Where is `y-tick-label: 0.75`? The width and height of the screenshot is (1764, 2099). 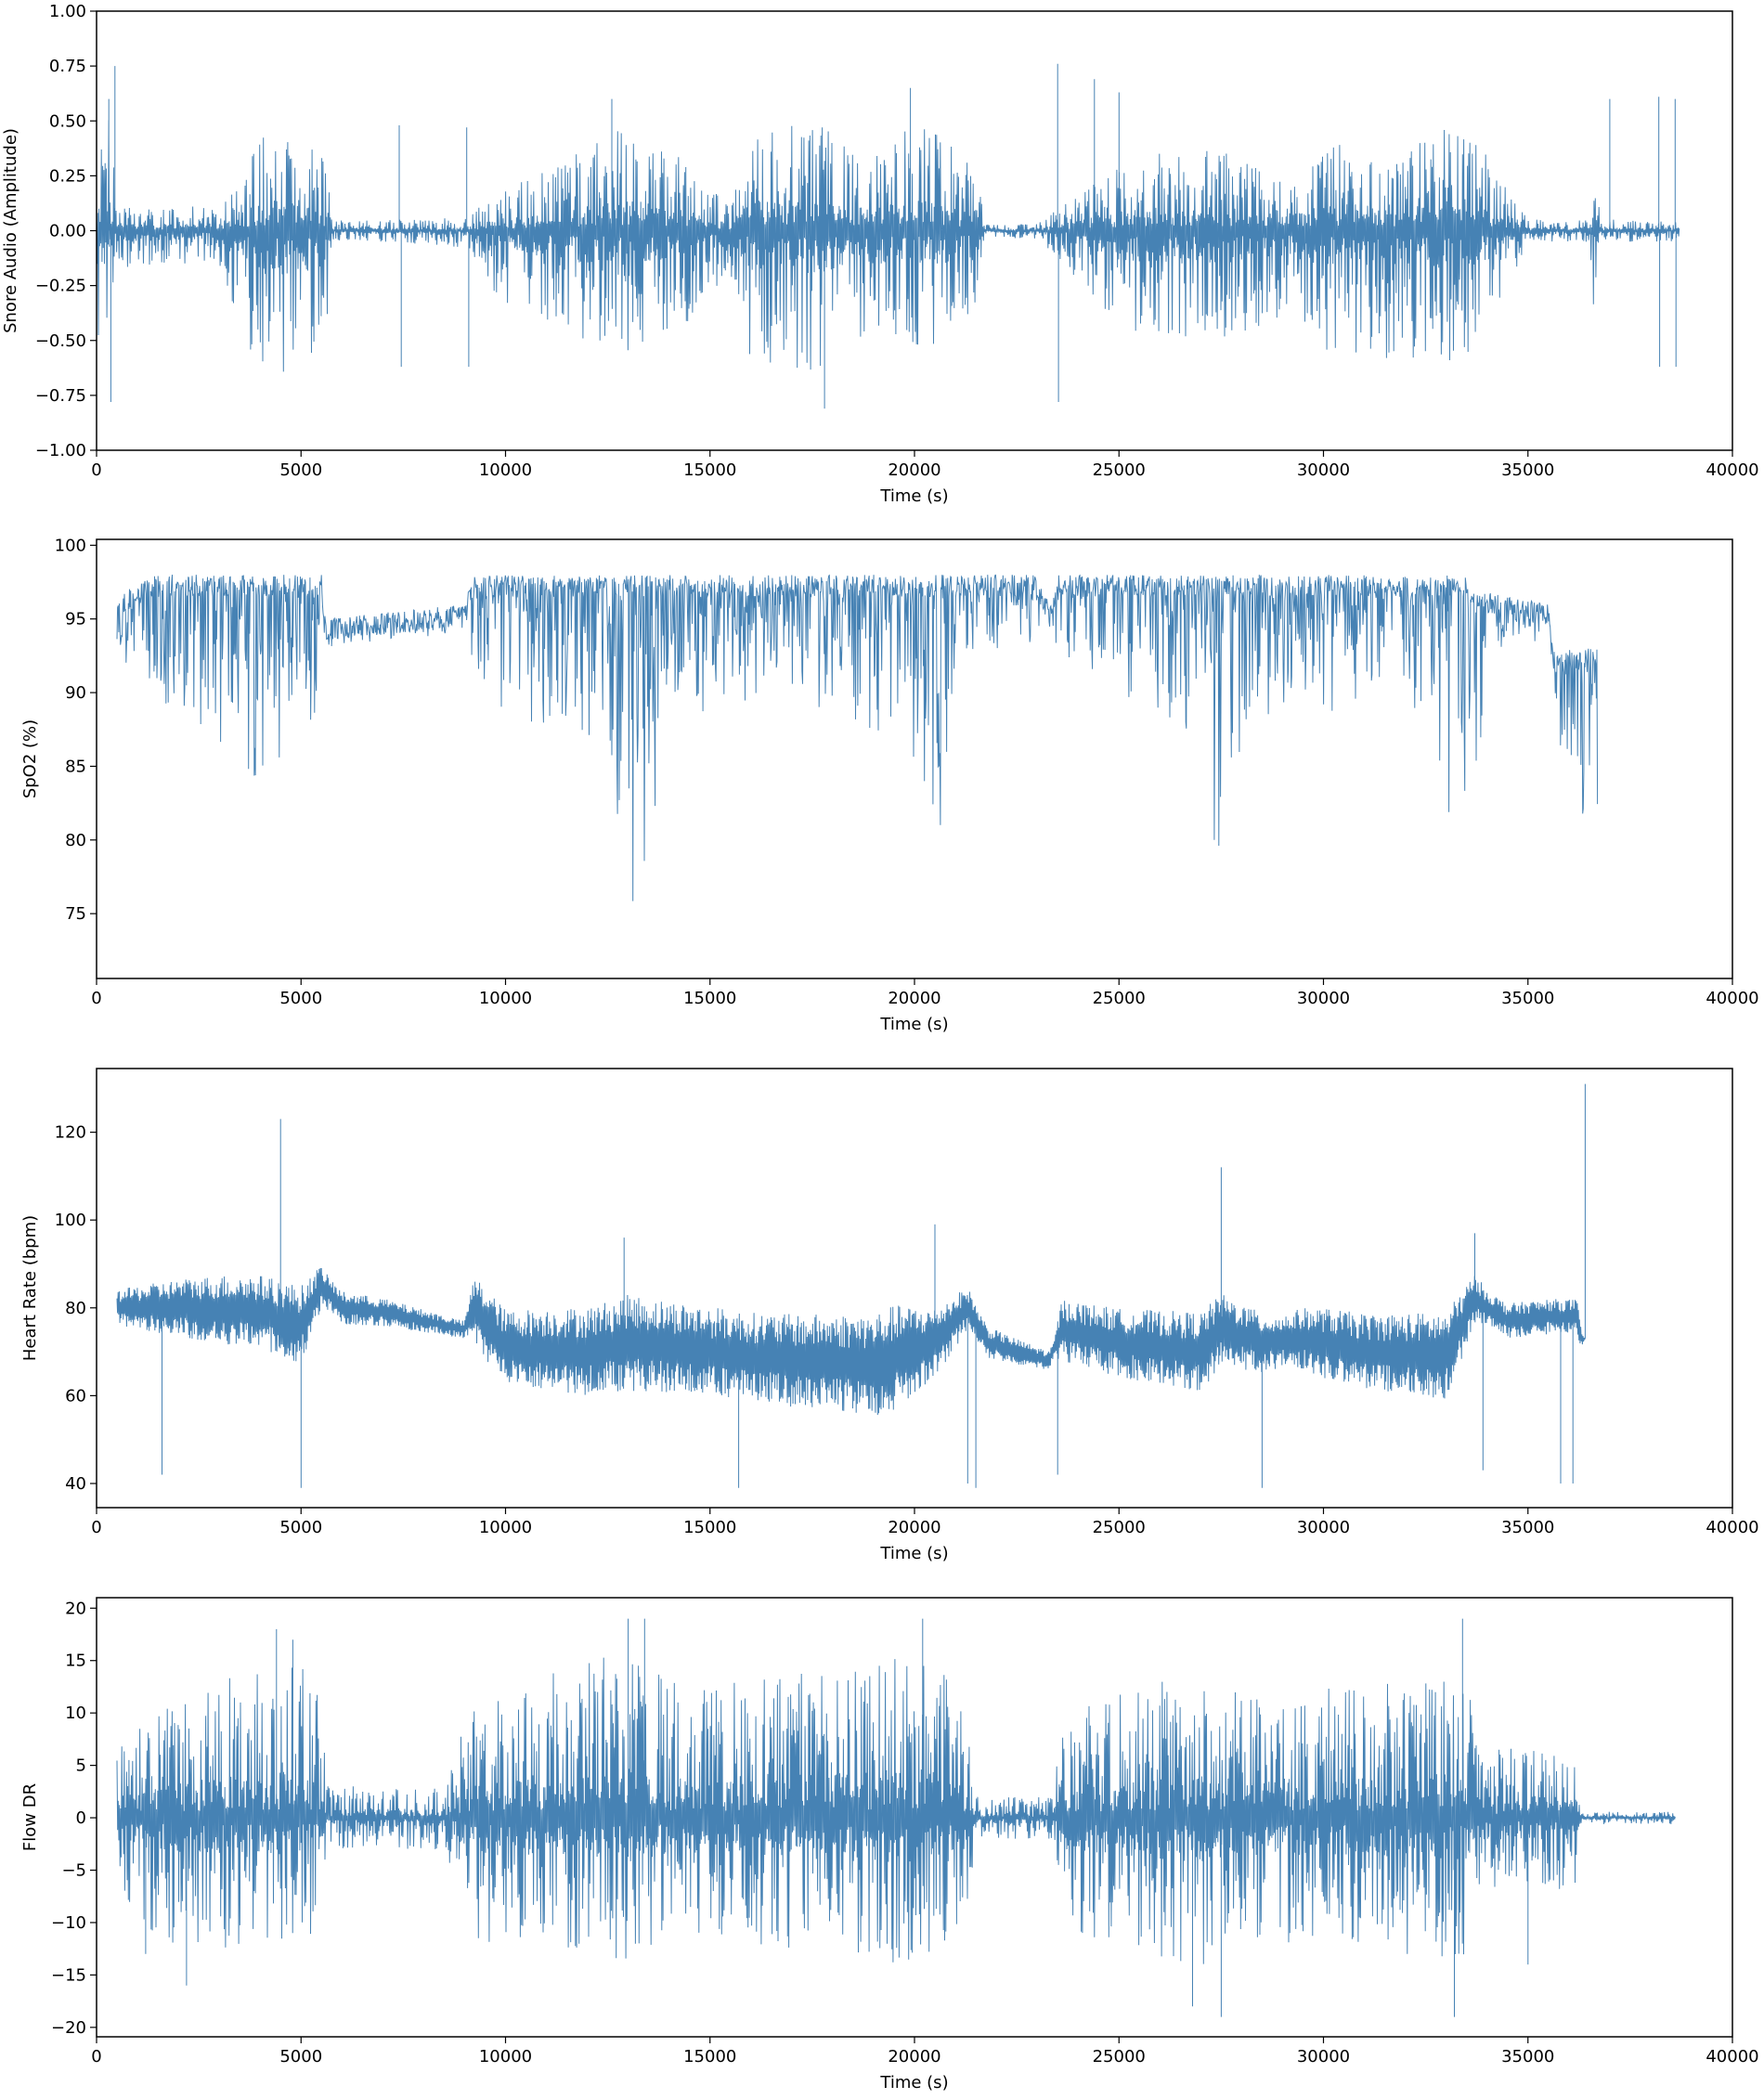
y-tick-label: 0.75 is located at coordinates (67, 66).